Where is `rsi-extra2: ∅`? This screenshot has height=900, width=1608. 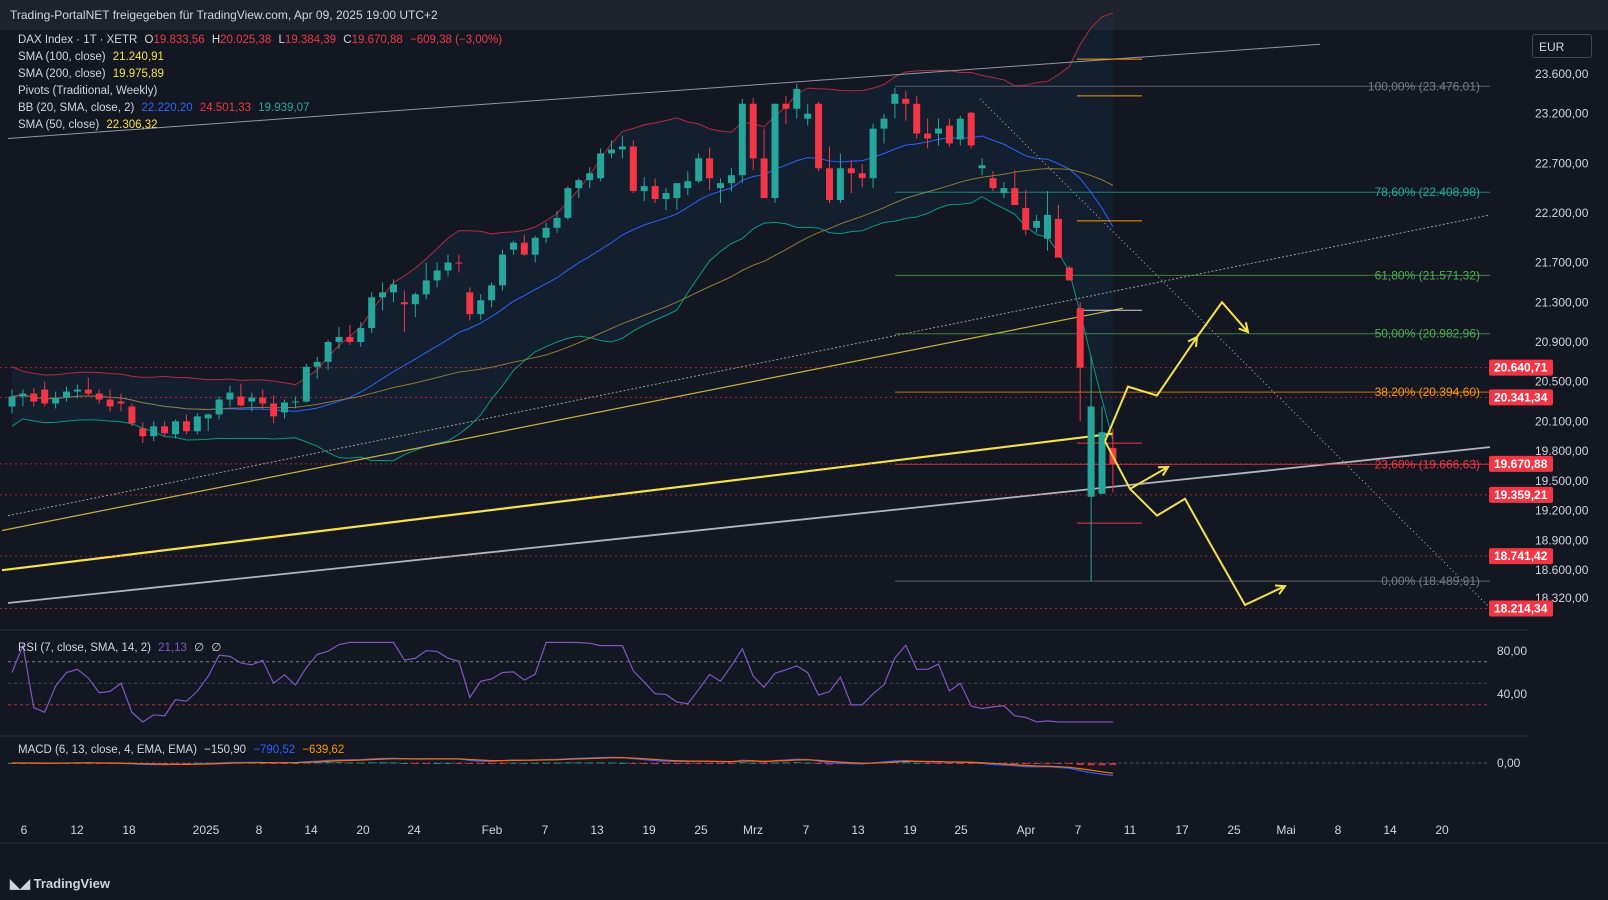
rsi-extra2: ∅ is located at coordinates (216, 648).